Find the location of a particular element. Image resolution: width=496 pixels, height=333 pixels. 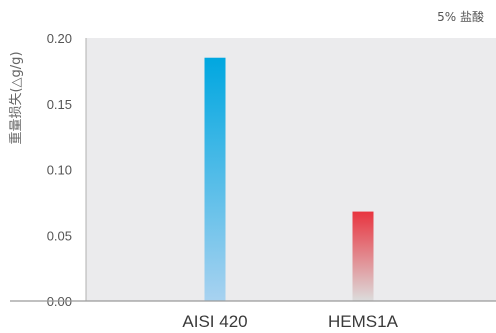

x-axis-labels: AISI 420 HEMS1A is located at coordinates (290, 321).